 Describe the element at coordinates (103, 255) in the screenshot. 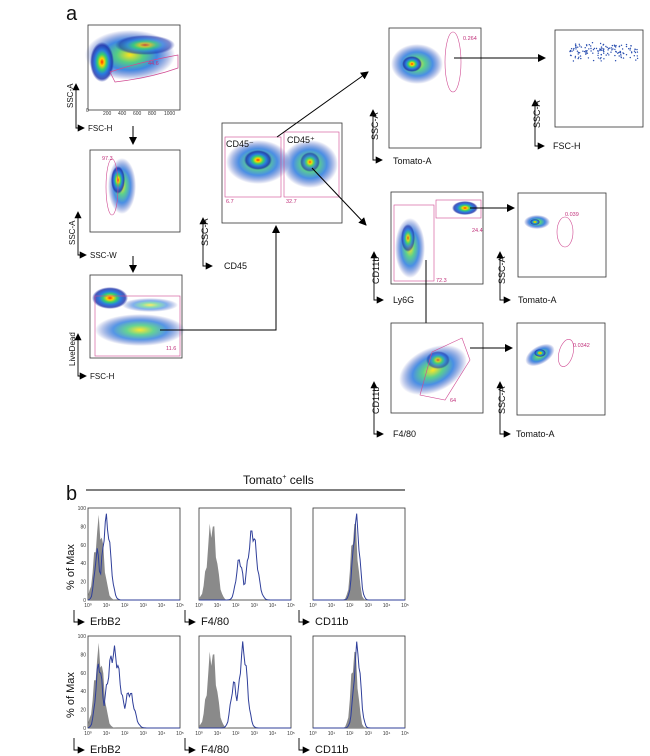

I see `plot-2-x-label: SSC-W` at that location.